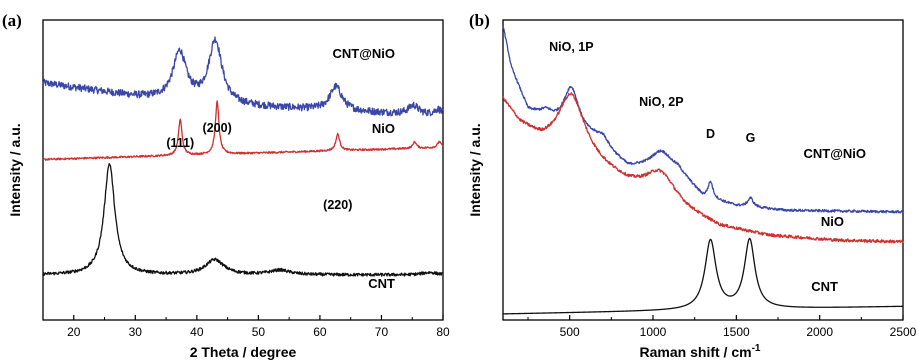 Image resolution: width=919 pixels, height=363 pixels. I want to click on panel-b-x-tick-label: 2500, so click(903, 332).